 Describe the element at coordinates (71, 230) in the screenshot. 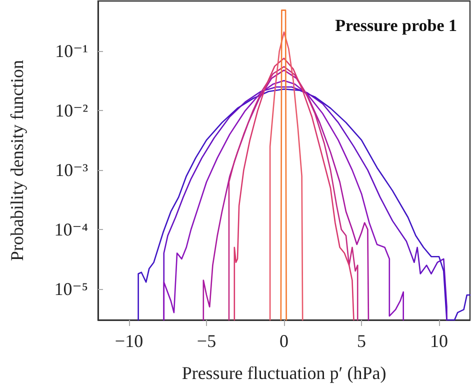

I see `y-tick-label: 10⁻⁴` at that location.